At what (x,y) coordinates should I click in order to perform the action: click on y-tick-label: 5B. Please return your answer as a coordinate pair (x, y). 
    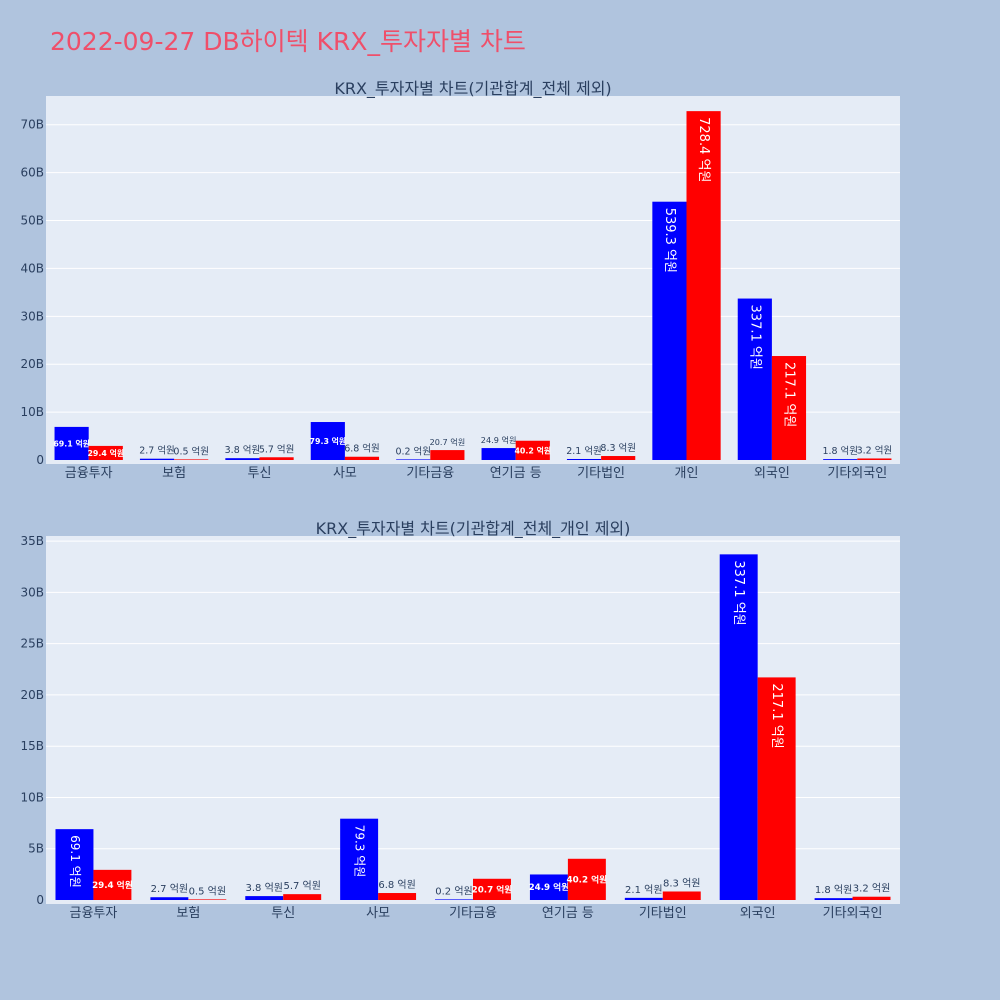
    Looking at the image, I should click on (36, 849).